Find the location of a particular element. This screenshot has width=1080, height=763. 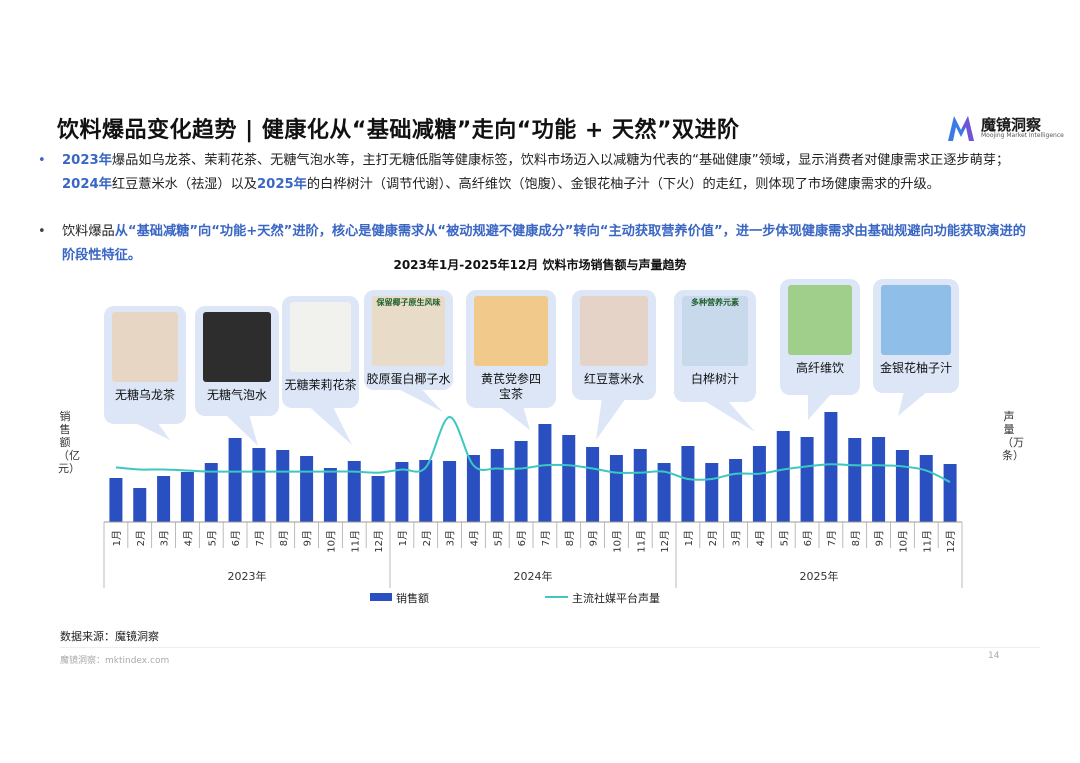

legend-line-label: 主流社媒平台声量 is located at coordinates (616, 598).